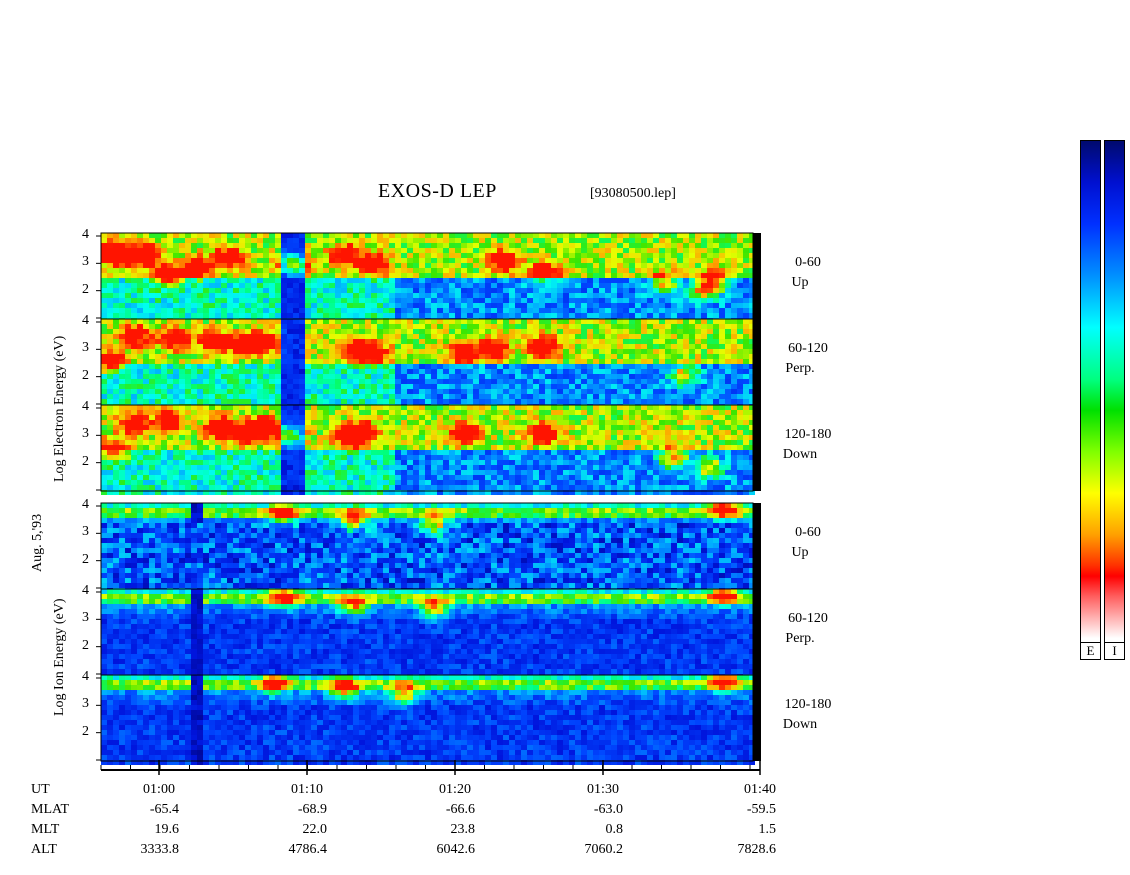 The image size is (1130, 875). Describe the element at coordinates (1090, 400) in the screenshot. I see `electron-colorbar` at that location.